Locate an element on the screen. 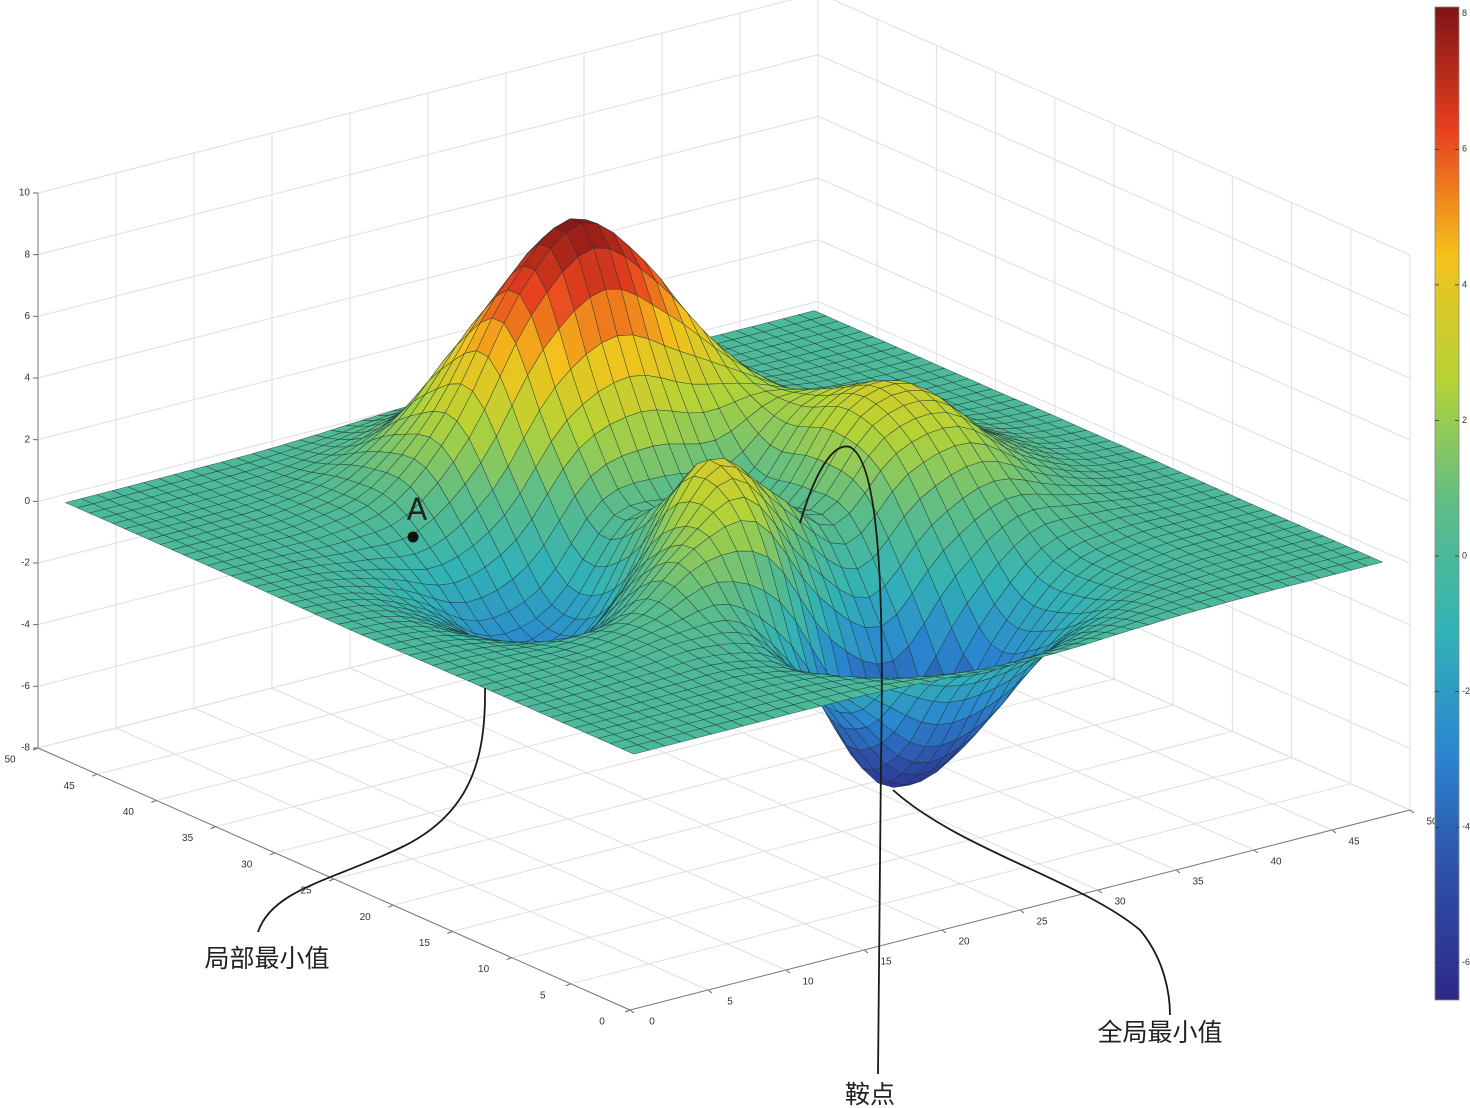 The width and height of the screenshot is (1470, 1108). colorbar: -6 -4 -2 0 2 4 6 8 is located at coordinates (1452, 503).